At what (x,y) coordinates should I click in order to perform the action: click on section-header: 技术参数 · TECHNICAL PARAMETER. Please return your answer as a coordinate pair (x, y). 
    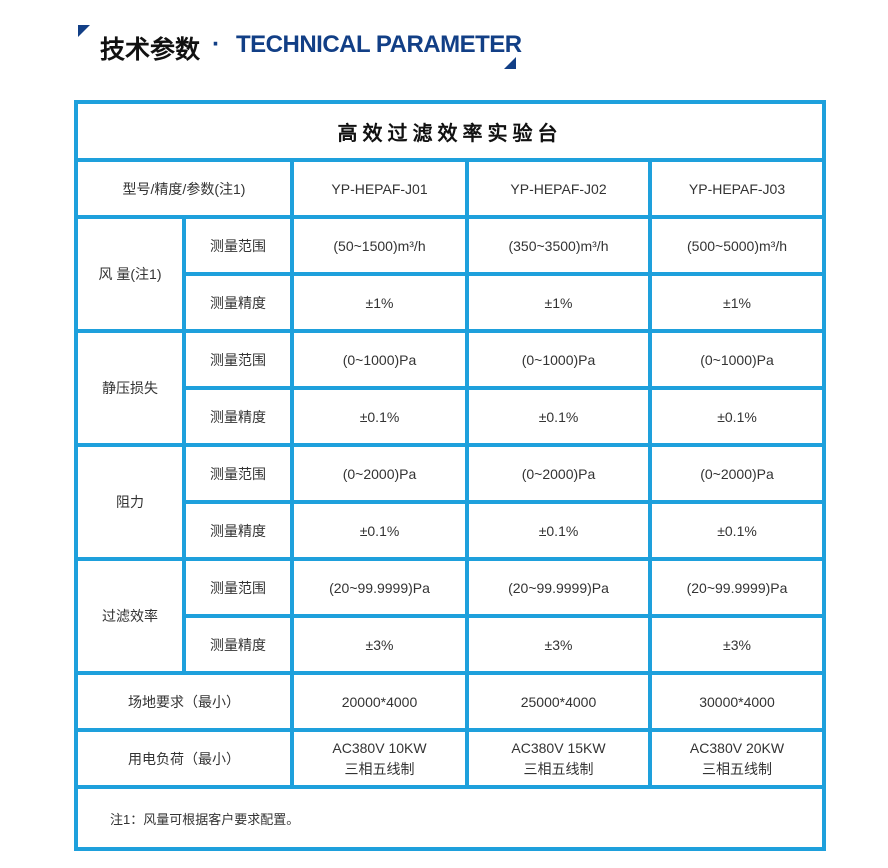
    Looking at the image, I should click on (444, 45).